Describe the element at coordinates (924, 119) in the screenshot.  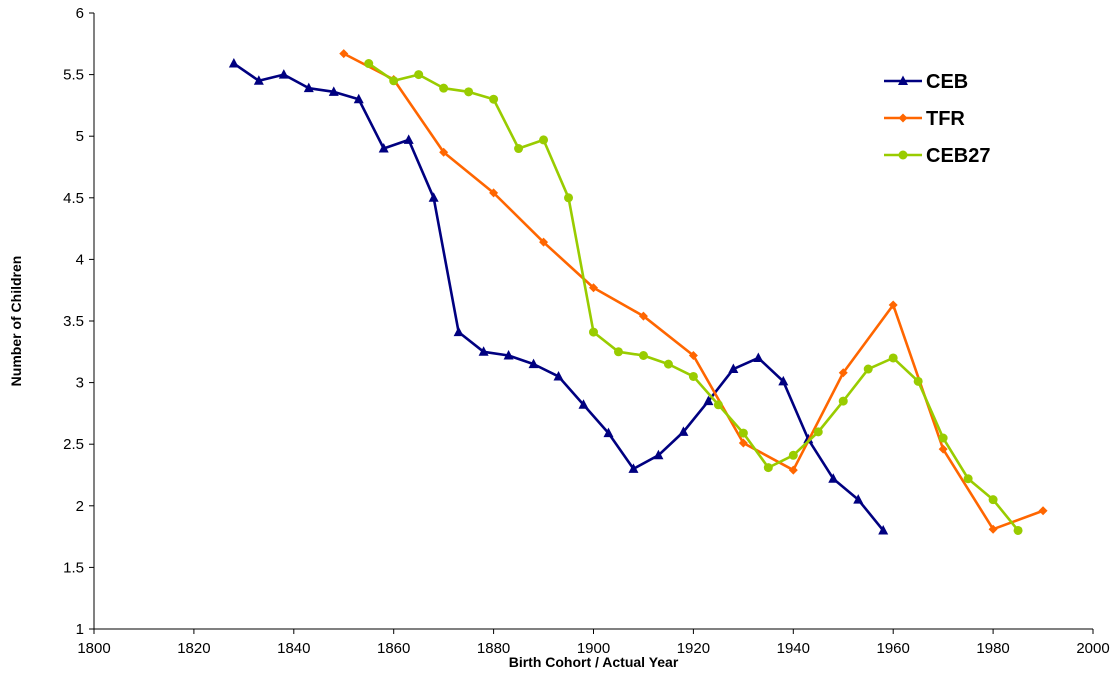
I see `legend-entry-tfr: TFR` at that location.